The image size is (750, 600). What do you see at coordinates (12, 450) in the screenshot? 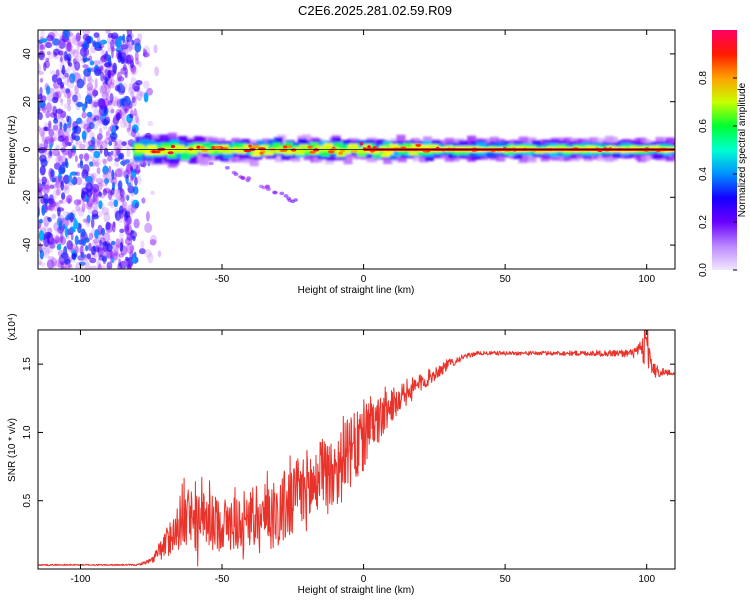
I see `snr-y-axis-label: SNR (10 * v/v)` at bounding box center [12, 450].